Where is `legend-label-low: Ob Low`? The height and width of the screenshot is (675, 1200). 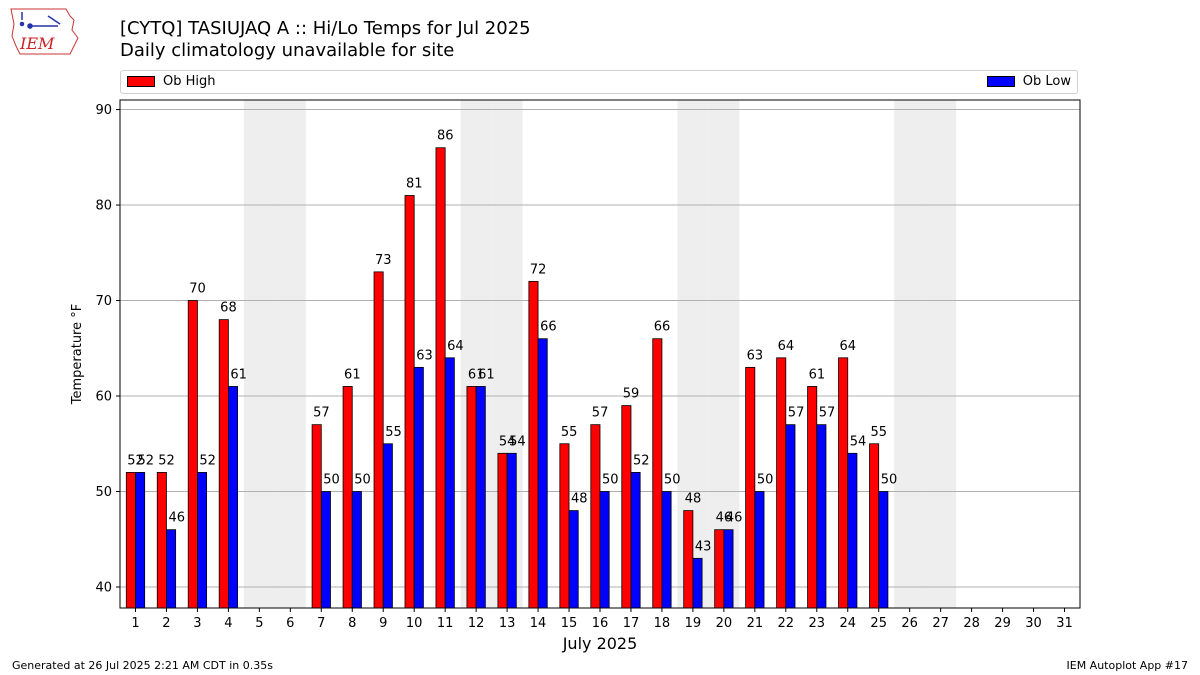
legend-label-low: Ob Low is located at coordinates (1046, 81).